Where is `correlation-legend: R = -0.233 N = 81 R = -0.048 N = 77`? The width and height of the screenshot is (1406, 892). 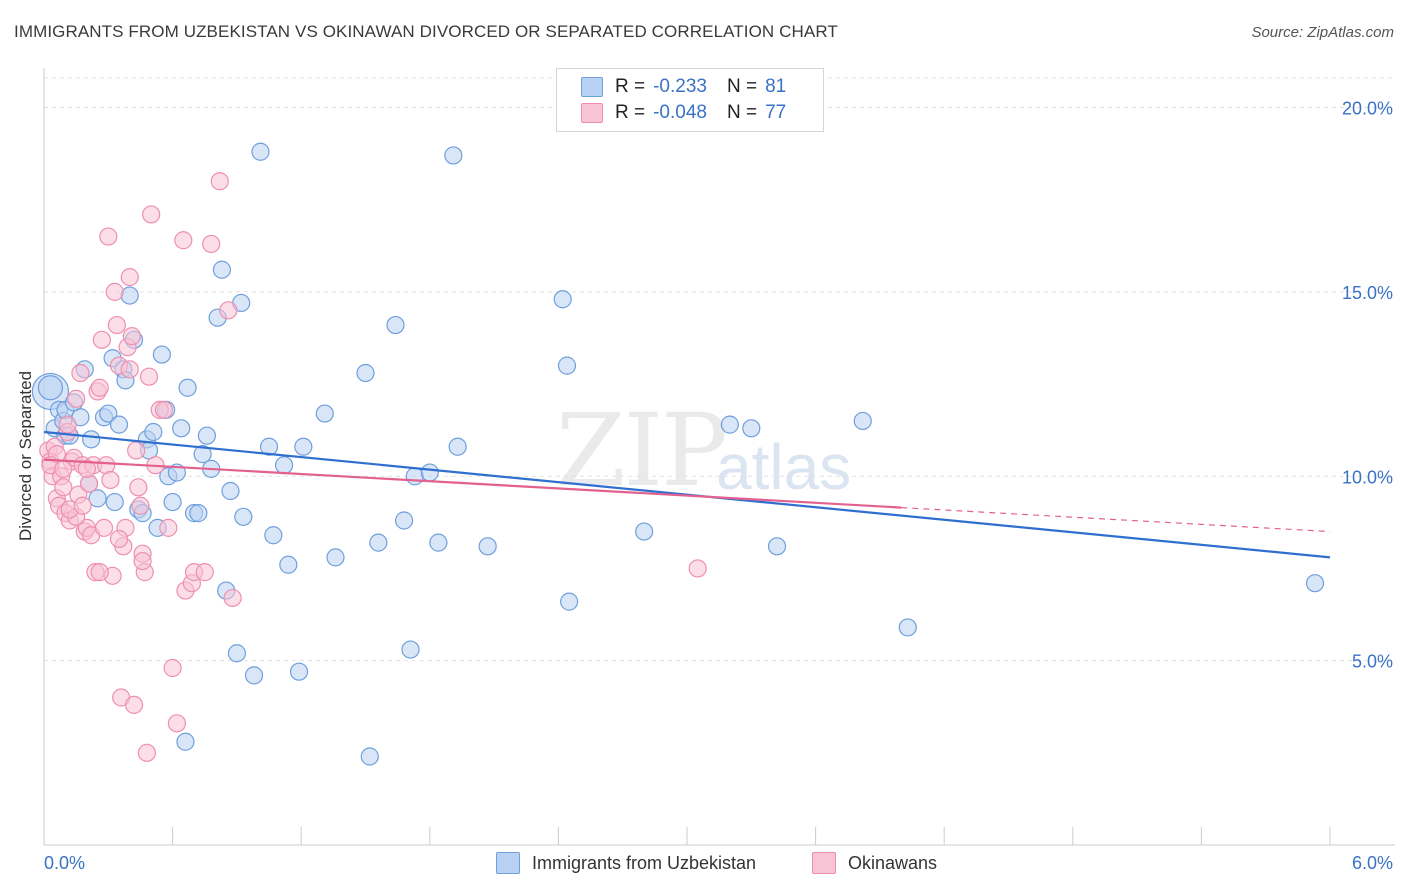 correlation-legend: R = -0.233 N = 81 R = -0.048 N = 77 is located at coordinates (690, 100).